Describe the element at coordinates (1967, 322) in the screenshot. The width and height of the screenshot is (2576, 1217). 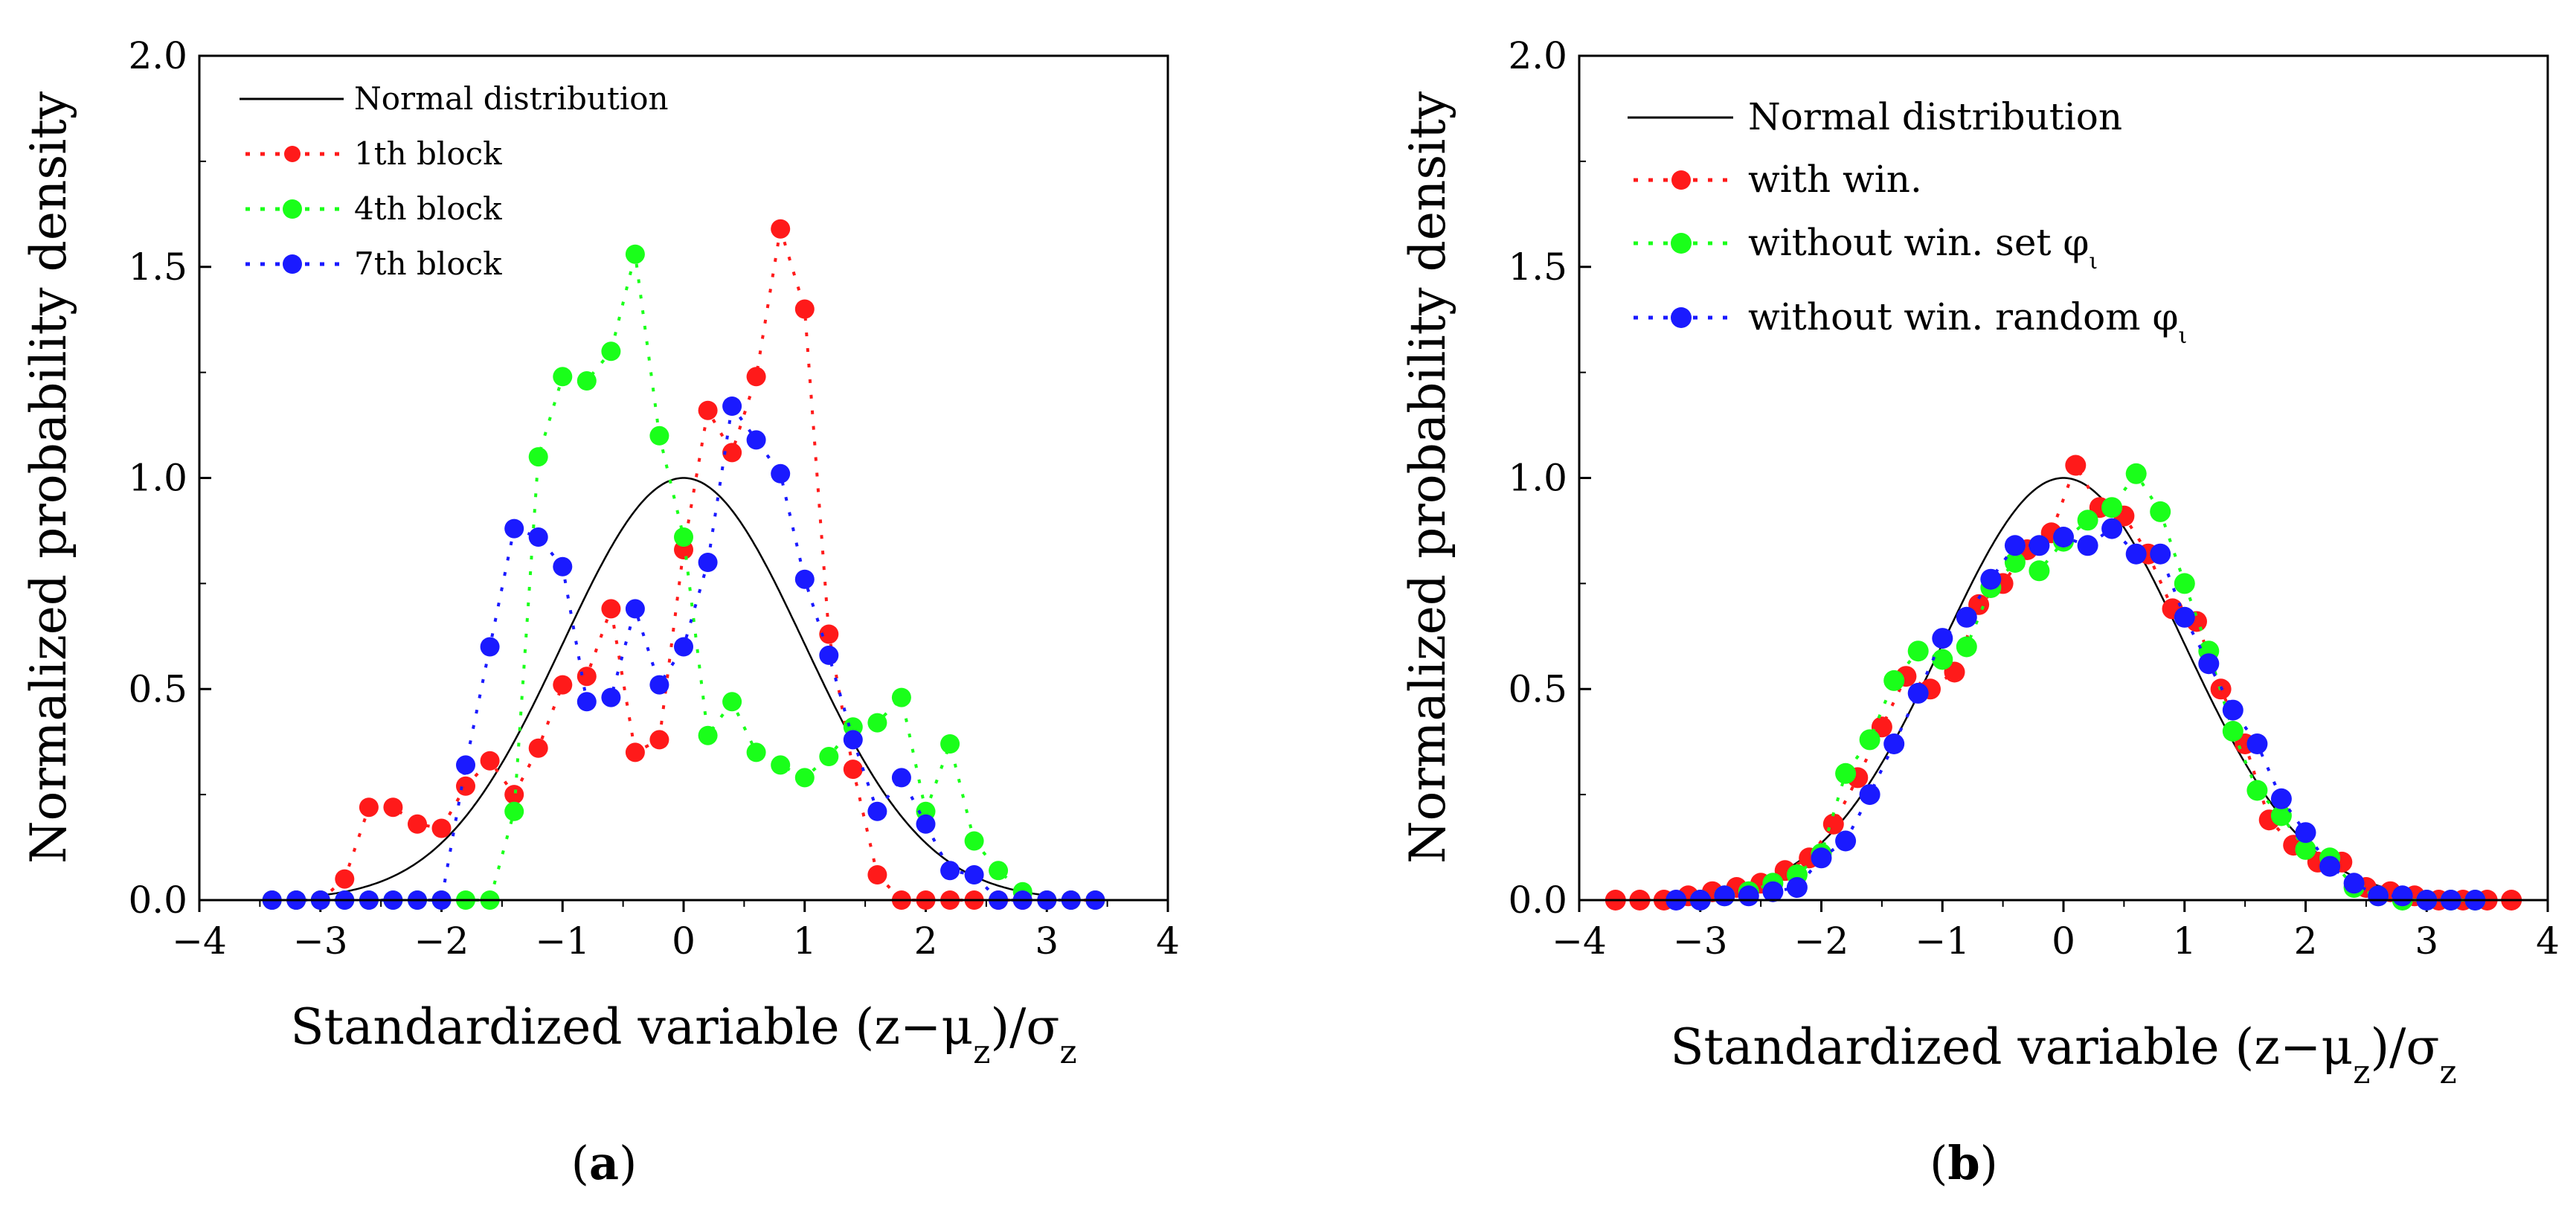
I see `legend-b-random-label: without win. random φι` at that location.